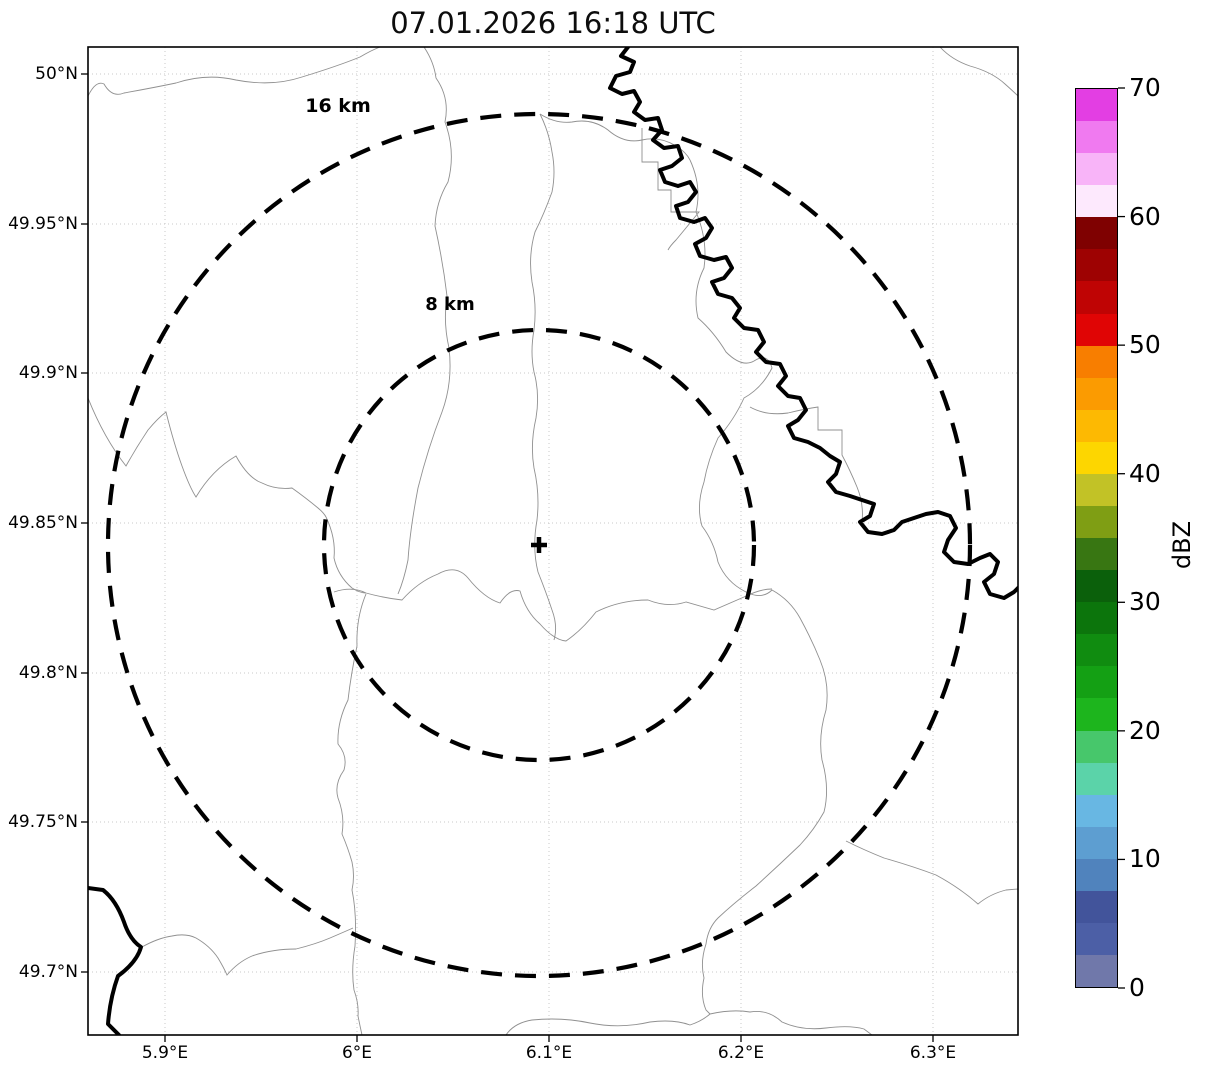 The image size is (1207, 1069). What do you see at coordinates (48, 673) in the screenshot?
I see `y-tick-label: 49.8°N` at bounding box center [48, 673].